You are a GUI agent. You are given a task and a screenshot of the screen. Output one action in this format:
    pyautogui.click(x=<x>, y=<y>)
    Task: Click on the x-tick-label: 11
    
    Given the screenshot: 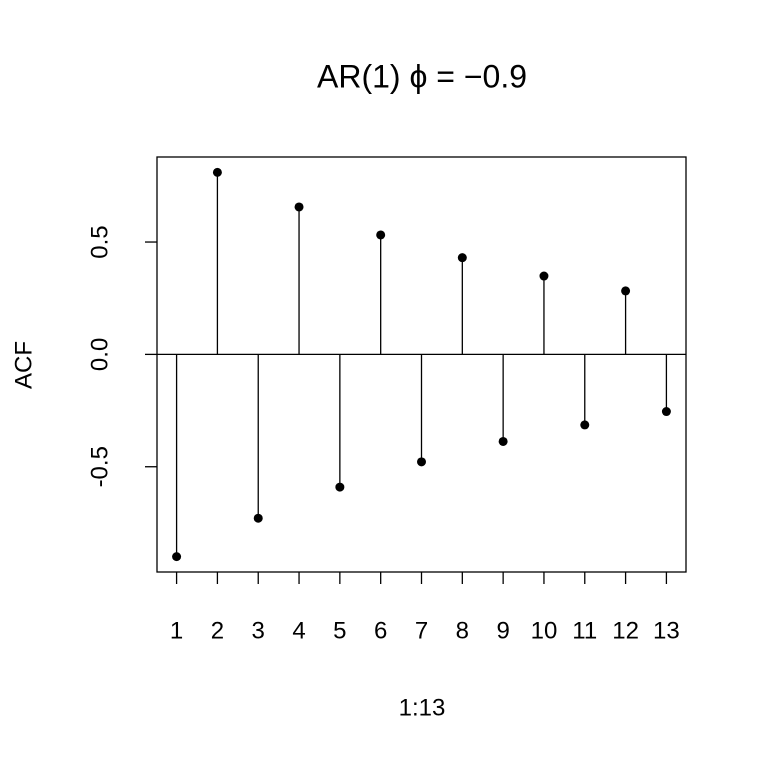 What is the action you would take?
    pyautogui.click(x=584, y=630)
    